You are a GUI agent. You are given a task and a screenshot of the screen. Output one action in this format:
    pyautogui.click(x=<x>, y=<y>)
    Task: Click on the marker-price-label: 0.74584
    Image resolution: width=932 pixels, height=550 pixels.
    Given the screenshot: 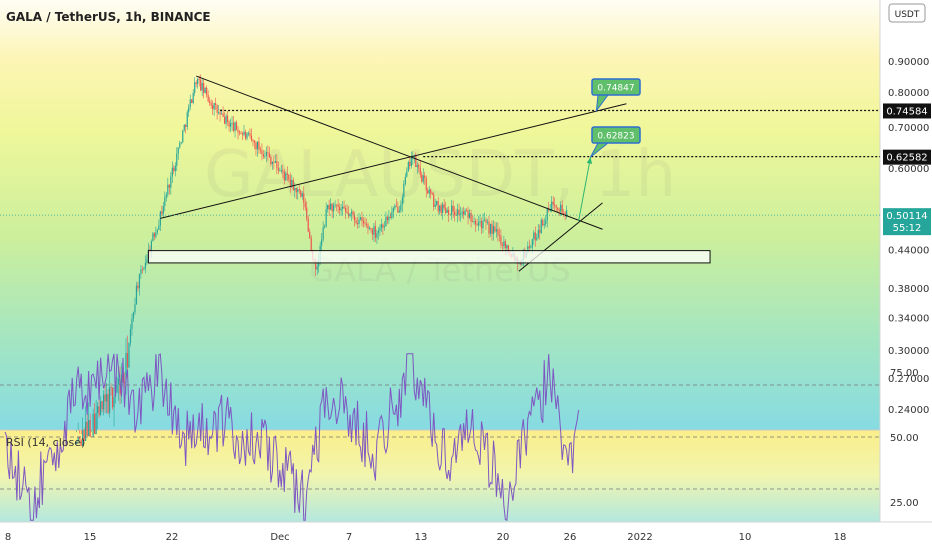 What is the action you would take?
    pyautogui.click(x=906, y=111)
    